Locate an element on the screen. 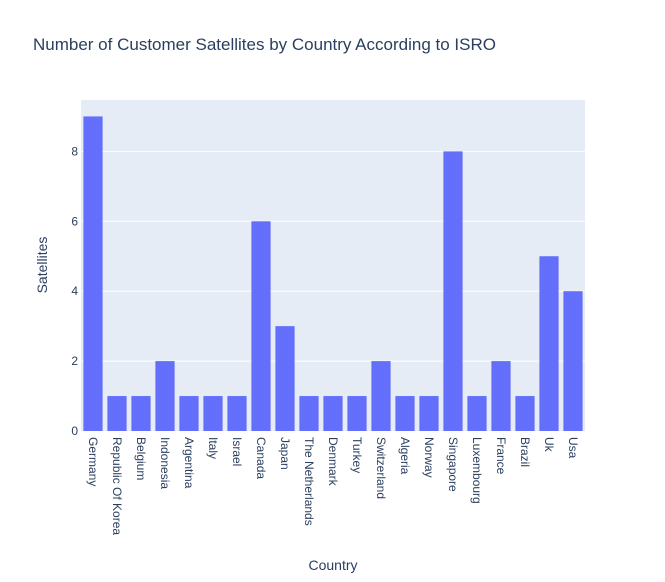 This screenshot has width=665, height=582. bar-denmark is located at coordinates (333, 413).